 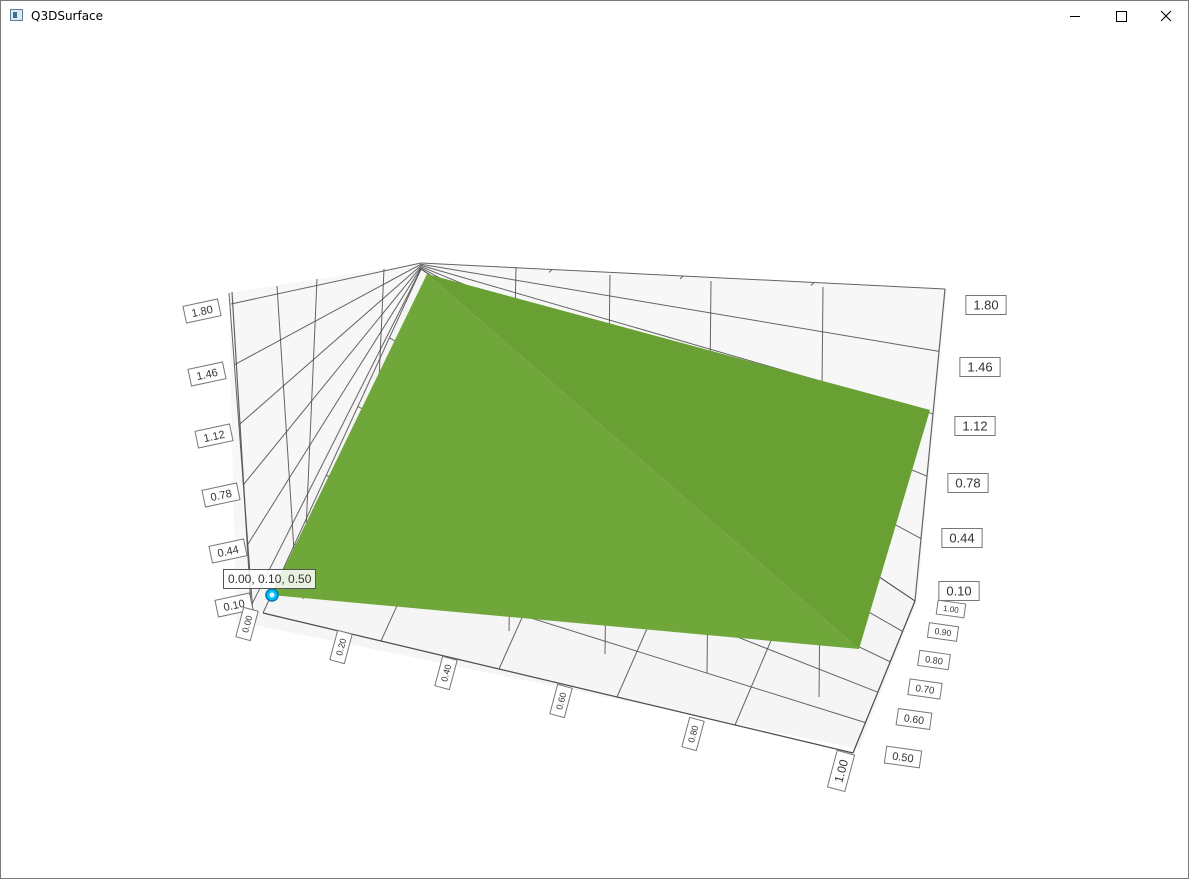 I want to click on y-tick-label-right: 1.46, so click(x=980, y=367).